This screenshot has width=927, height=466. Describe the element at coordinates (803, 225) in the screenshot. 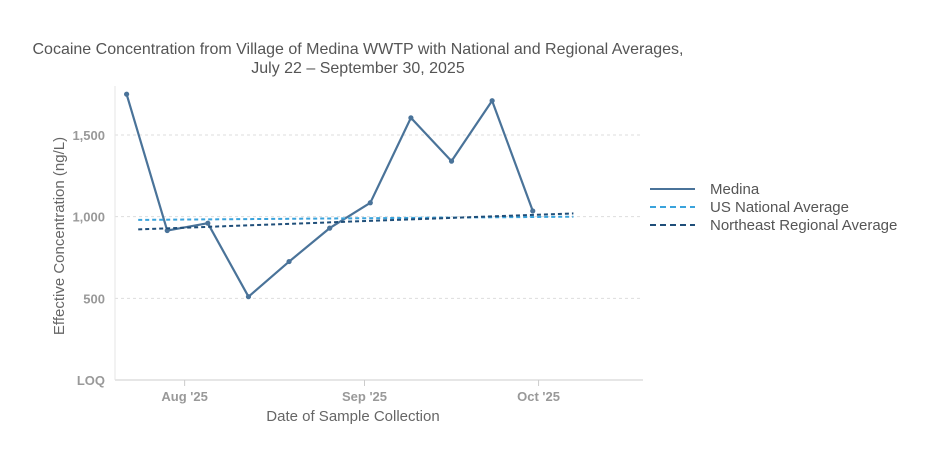

I see `legend-label: Northeast Regional Average` at that location.